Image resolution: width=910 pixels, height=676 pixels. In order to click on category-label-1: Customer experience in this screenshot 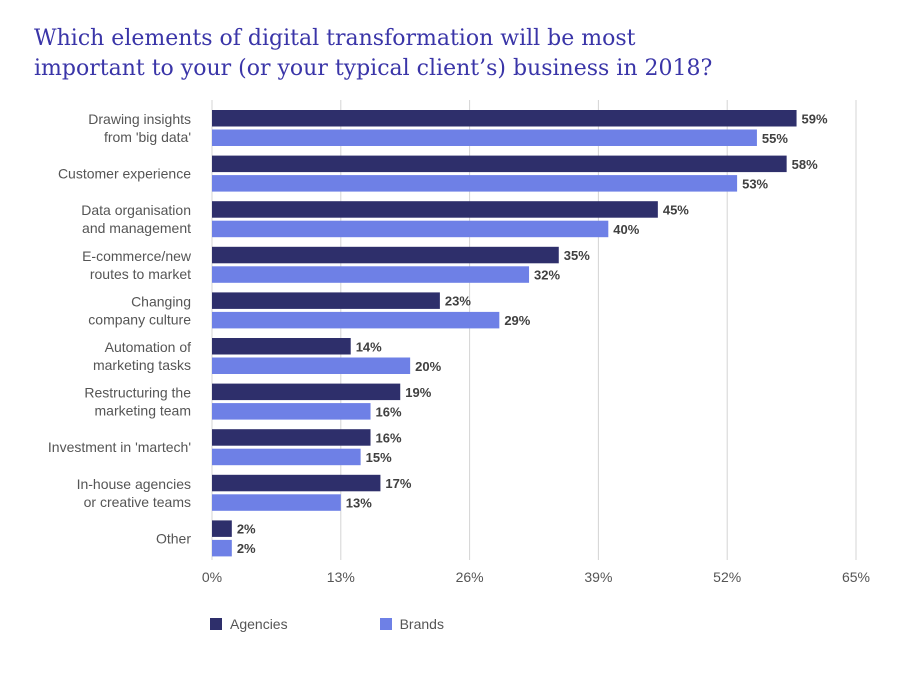, I will do `click(124, 174)`.